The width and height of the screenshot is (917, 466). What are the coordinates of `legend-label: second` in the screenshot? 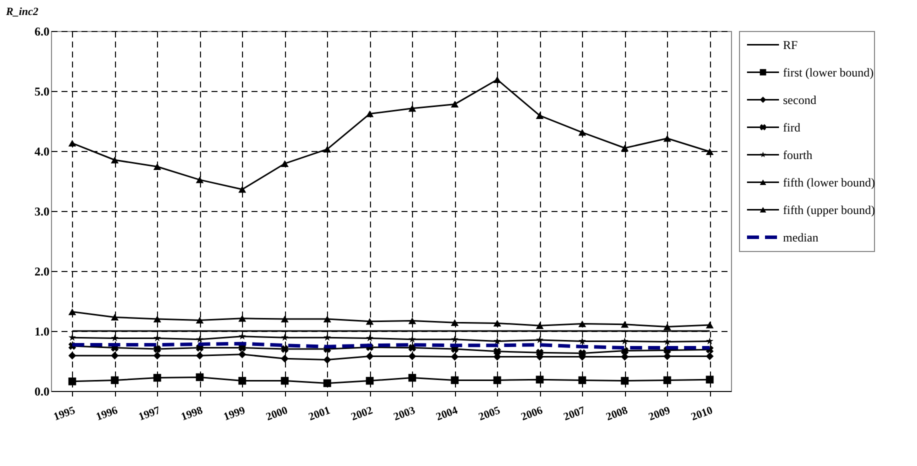 It's located at (799, 99).